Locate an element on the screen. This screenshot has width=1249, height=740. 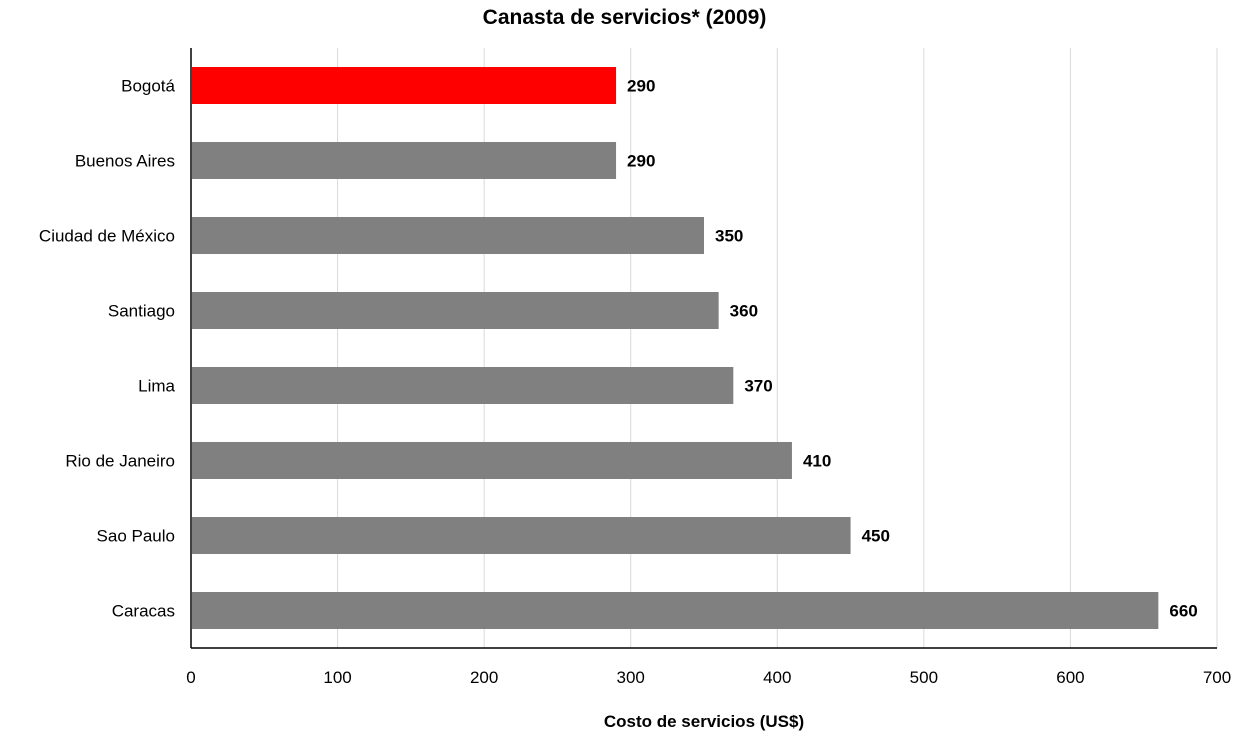
x-axis-title: Costo de servicios (US$) is located at coordinates (704, 721).